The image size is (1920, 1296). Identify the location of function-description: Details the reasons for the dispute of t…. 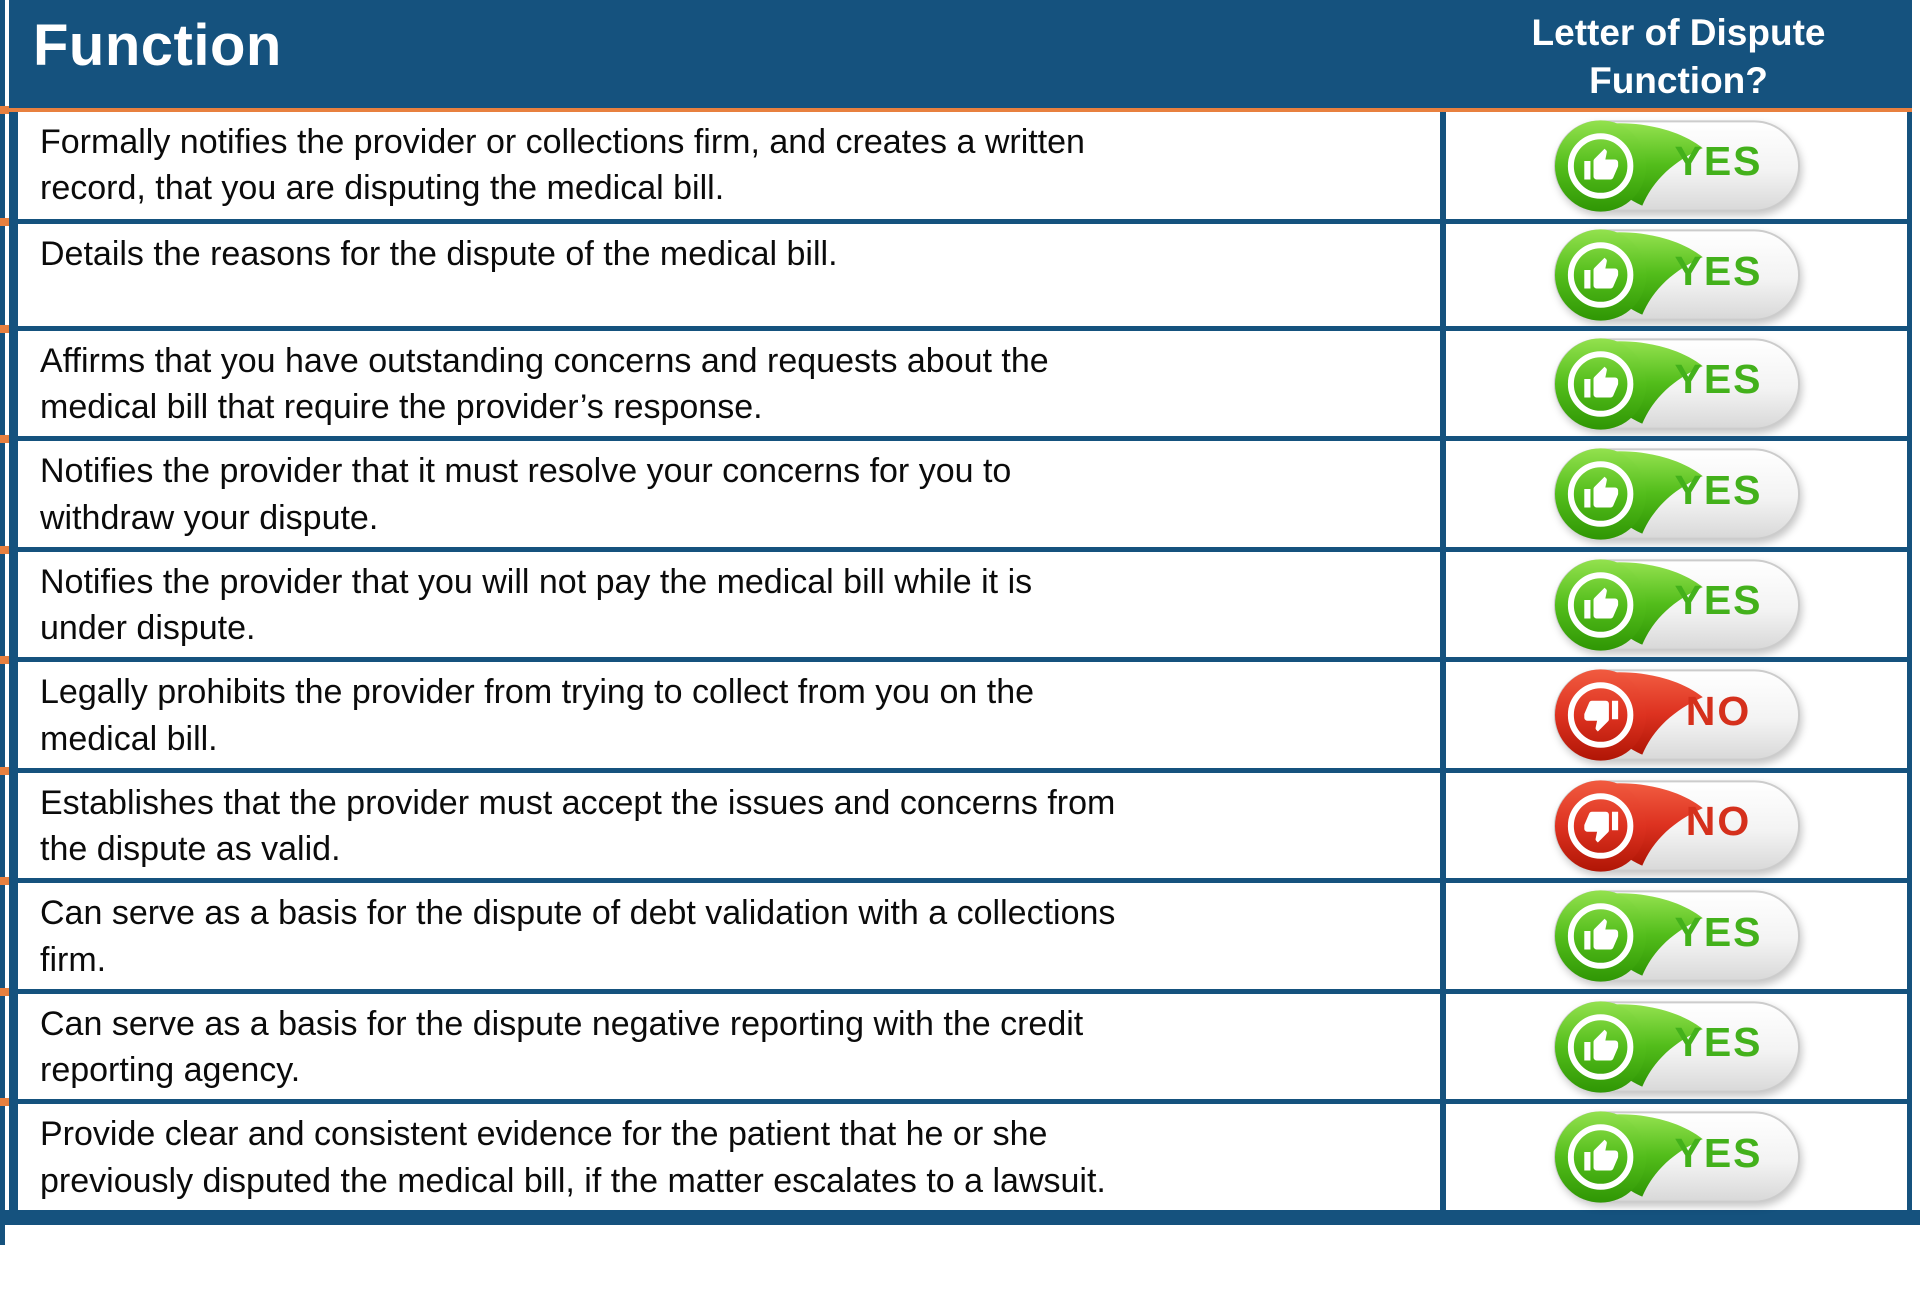
(439, 254).